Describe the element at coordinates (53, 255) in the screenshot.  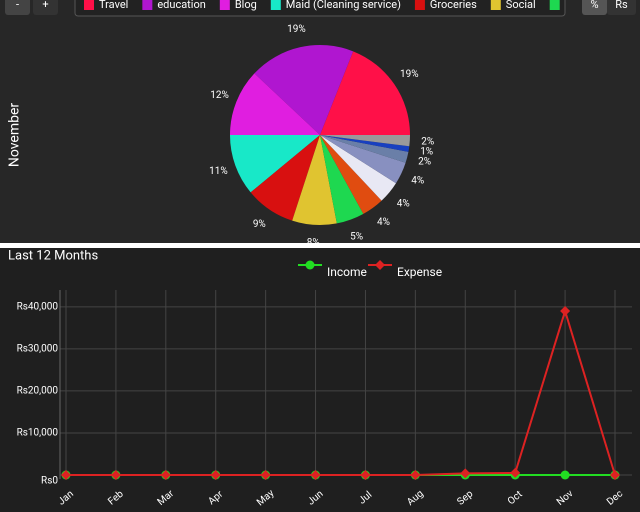
I see `section-label: Last 12 Months` at that location.